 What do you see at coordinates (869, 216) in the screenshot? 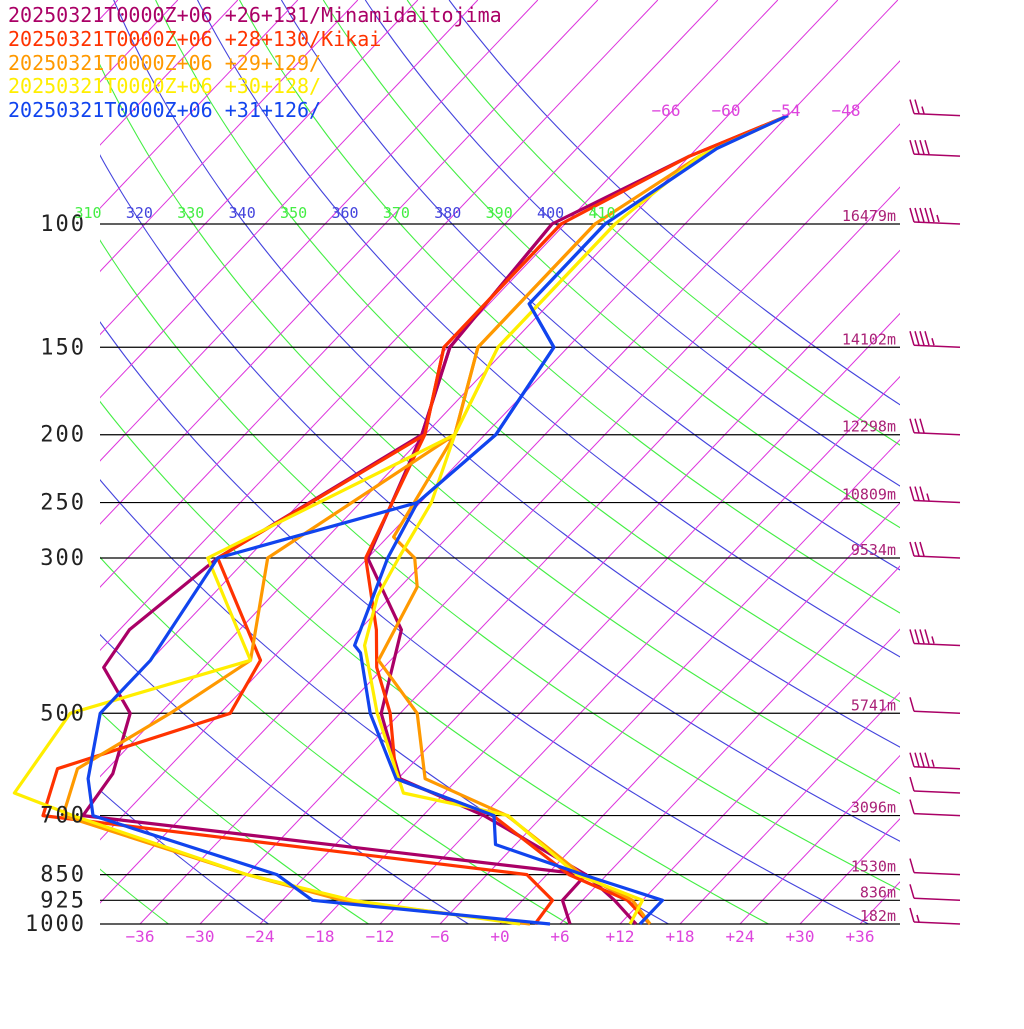
I see `height-label: 16479m` at bounding box center [869, 216].